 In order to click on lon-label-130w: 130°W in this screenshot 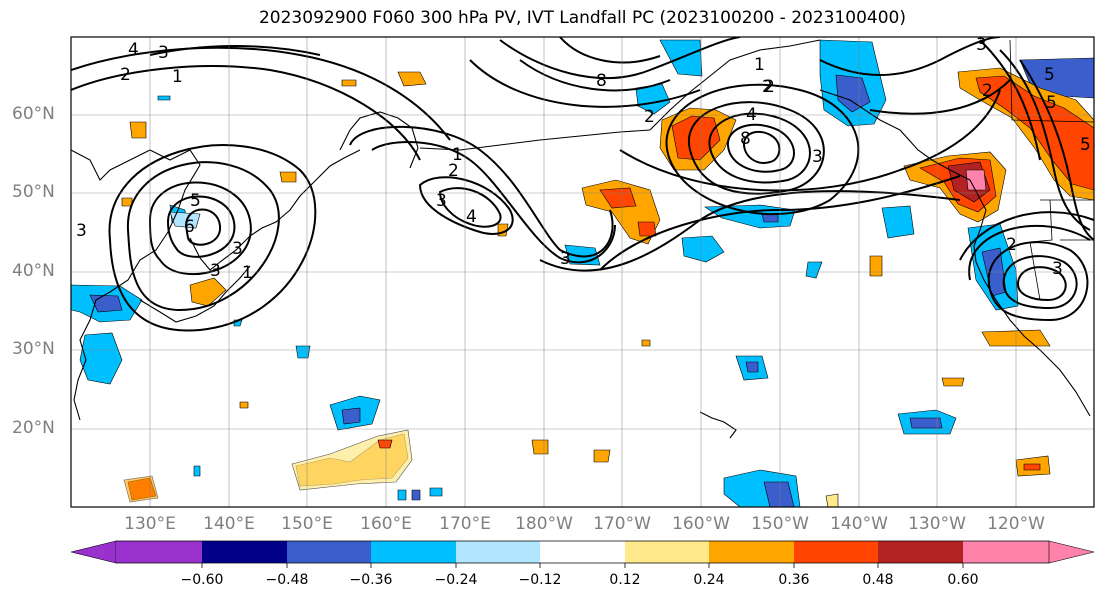, I will do `click(937, 524)`.